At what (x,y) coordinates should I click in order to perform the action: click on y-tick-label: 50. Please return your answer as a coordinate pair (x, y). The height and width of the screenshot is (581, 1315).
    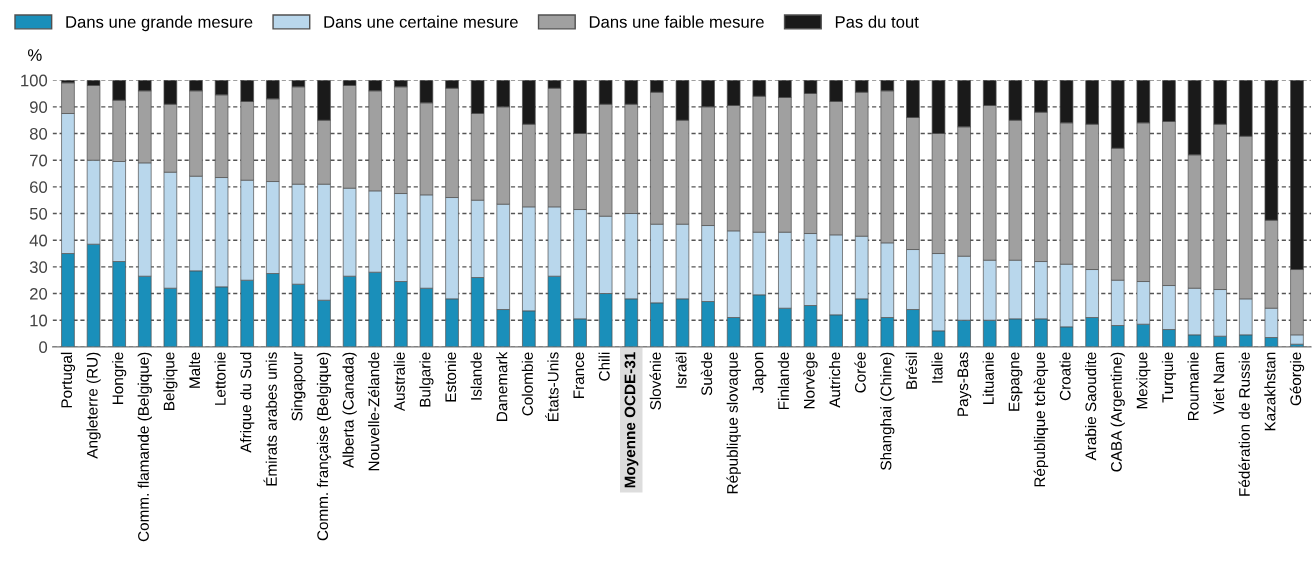
    Looking at the image, I should click on (38, 213).